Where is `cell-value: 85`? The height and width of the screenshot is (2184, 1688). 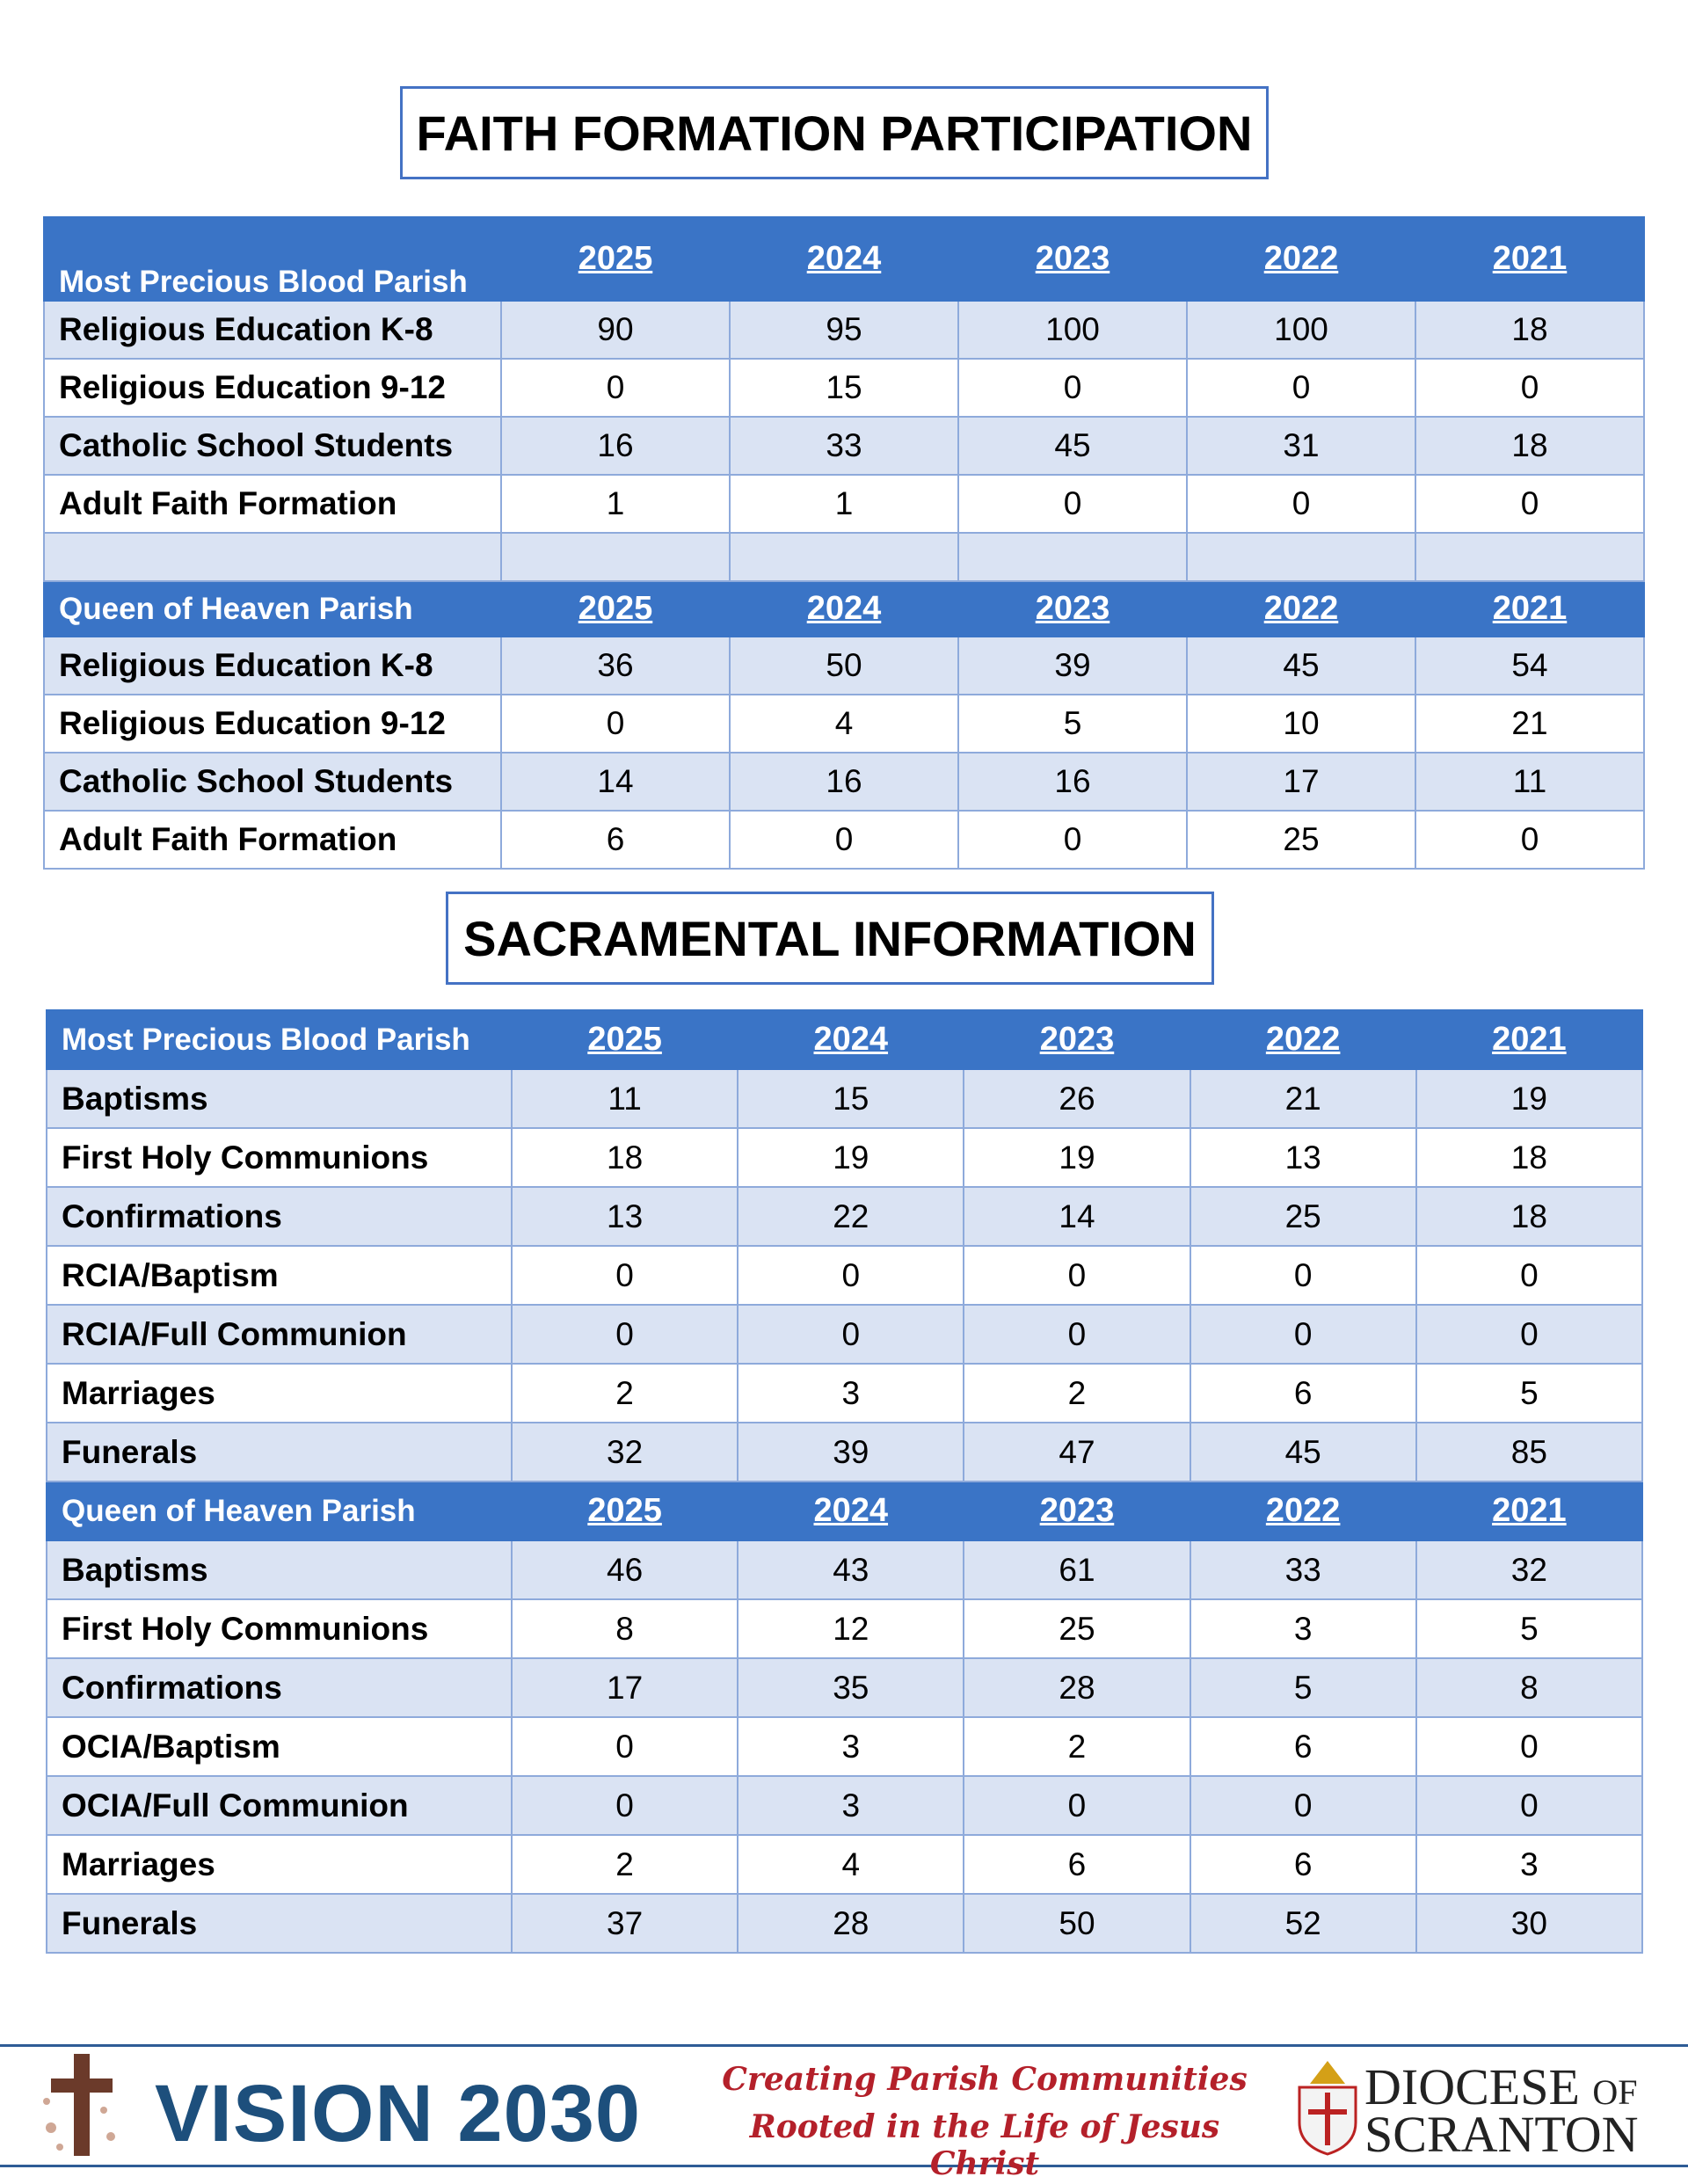
cell-value: 85 is located at coordinates (1529, 1452).